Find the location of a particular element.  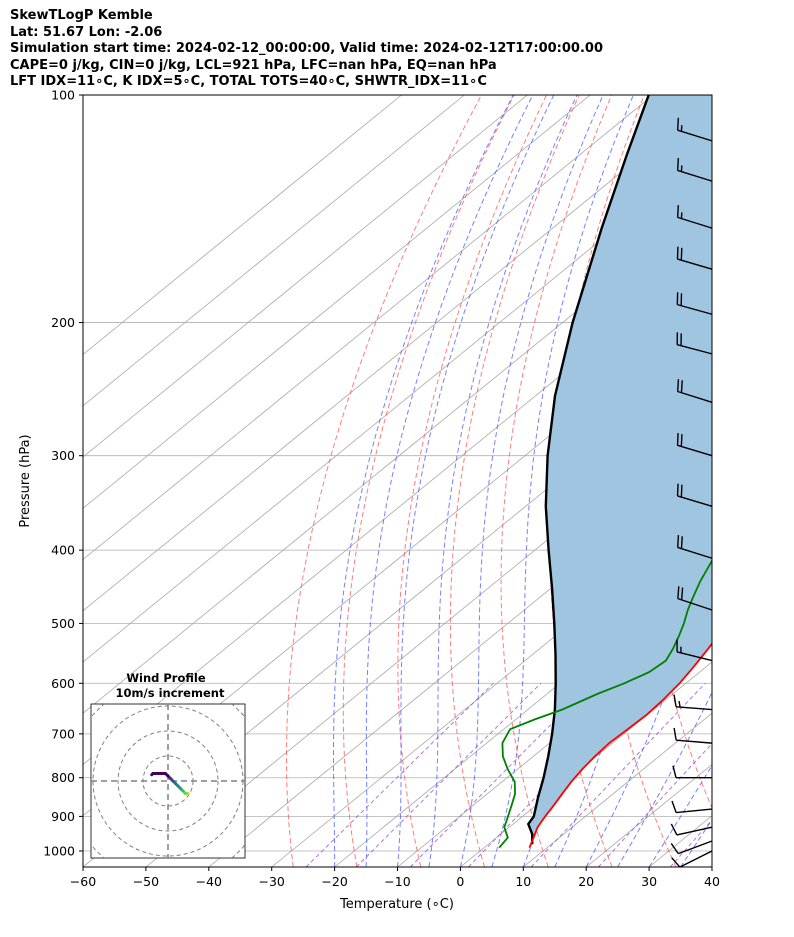

wind-barbs is located at coordinates (691, 492).